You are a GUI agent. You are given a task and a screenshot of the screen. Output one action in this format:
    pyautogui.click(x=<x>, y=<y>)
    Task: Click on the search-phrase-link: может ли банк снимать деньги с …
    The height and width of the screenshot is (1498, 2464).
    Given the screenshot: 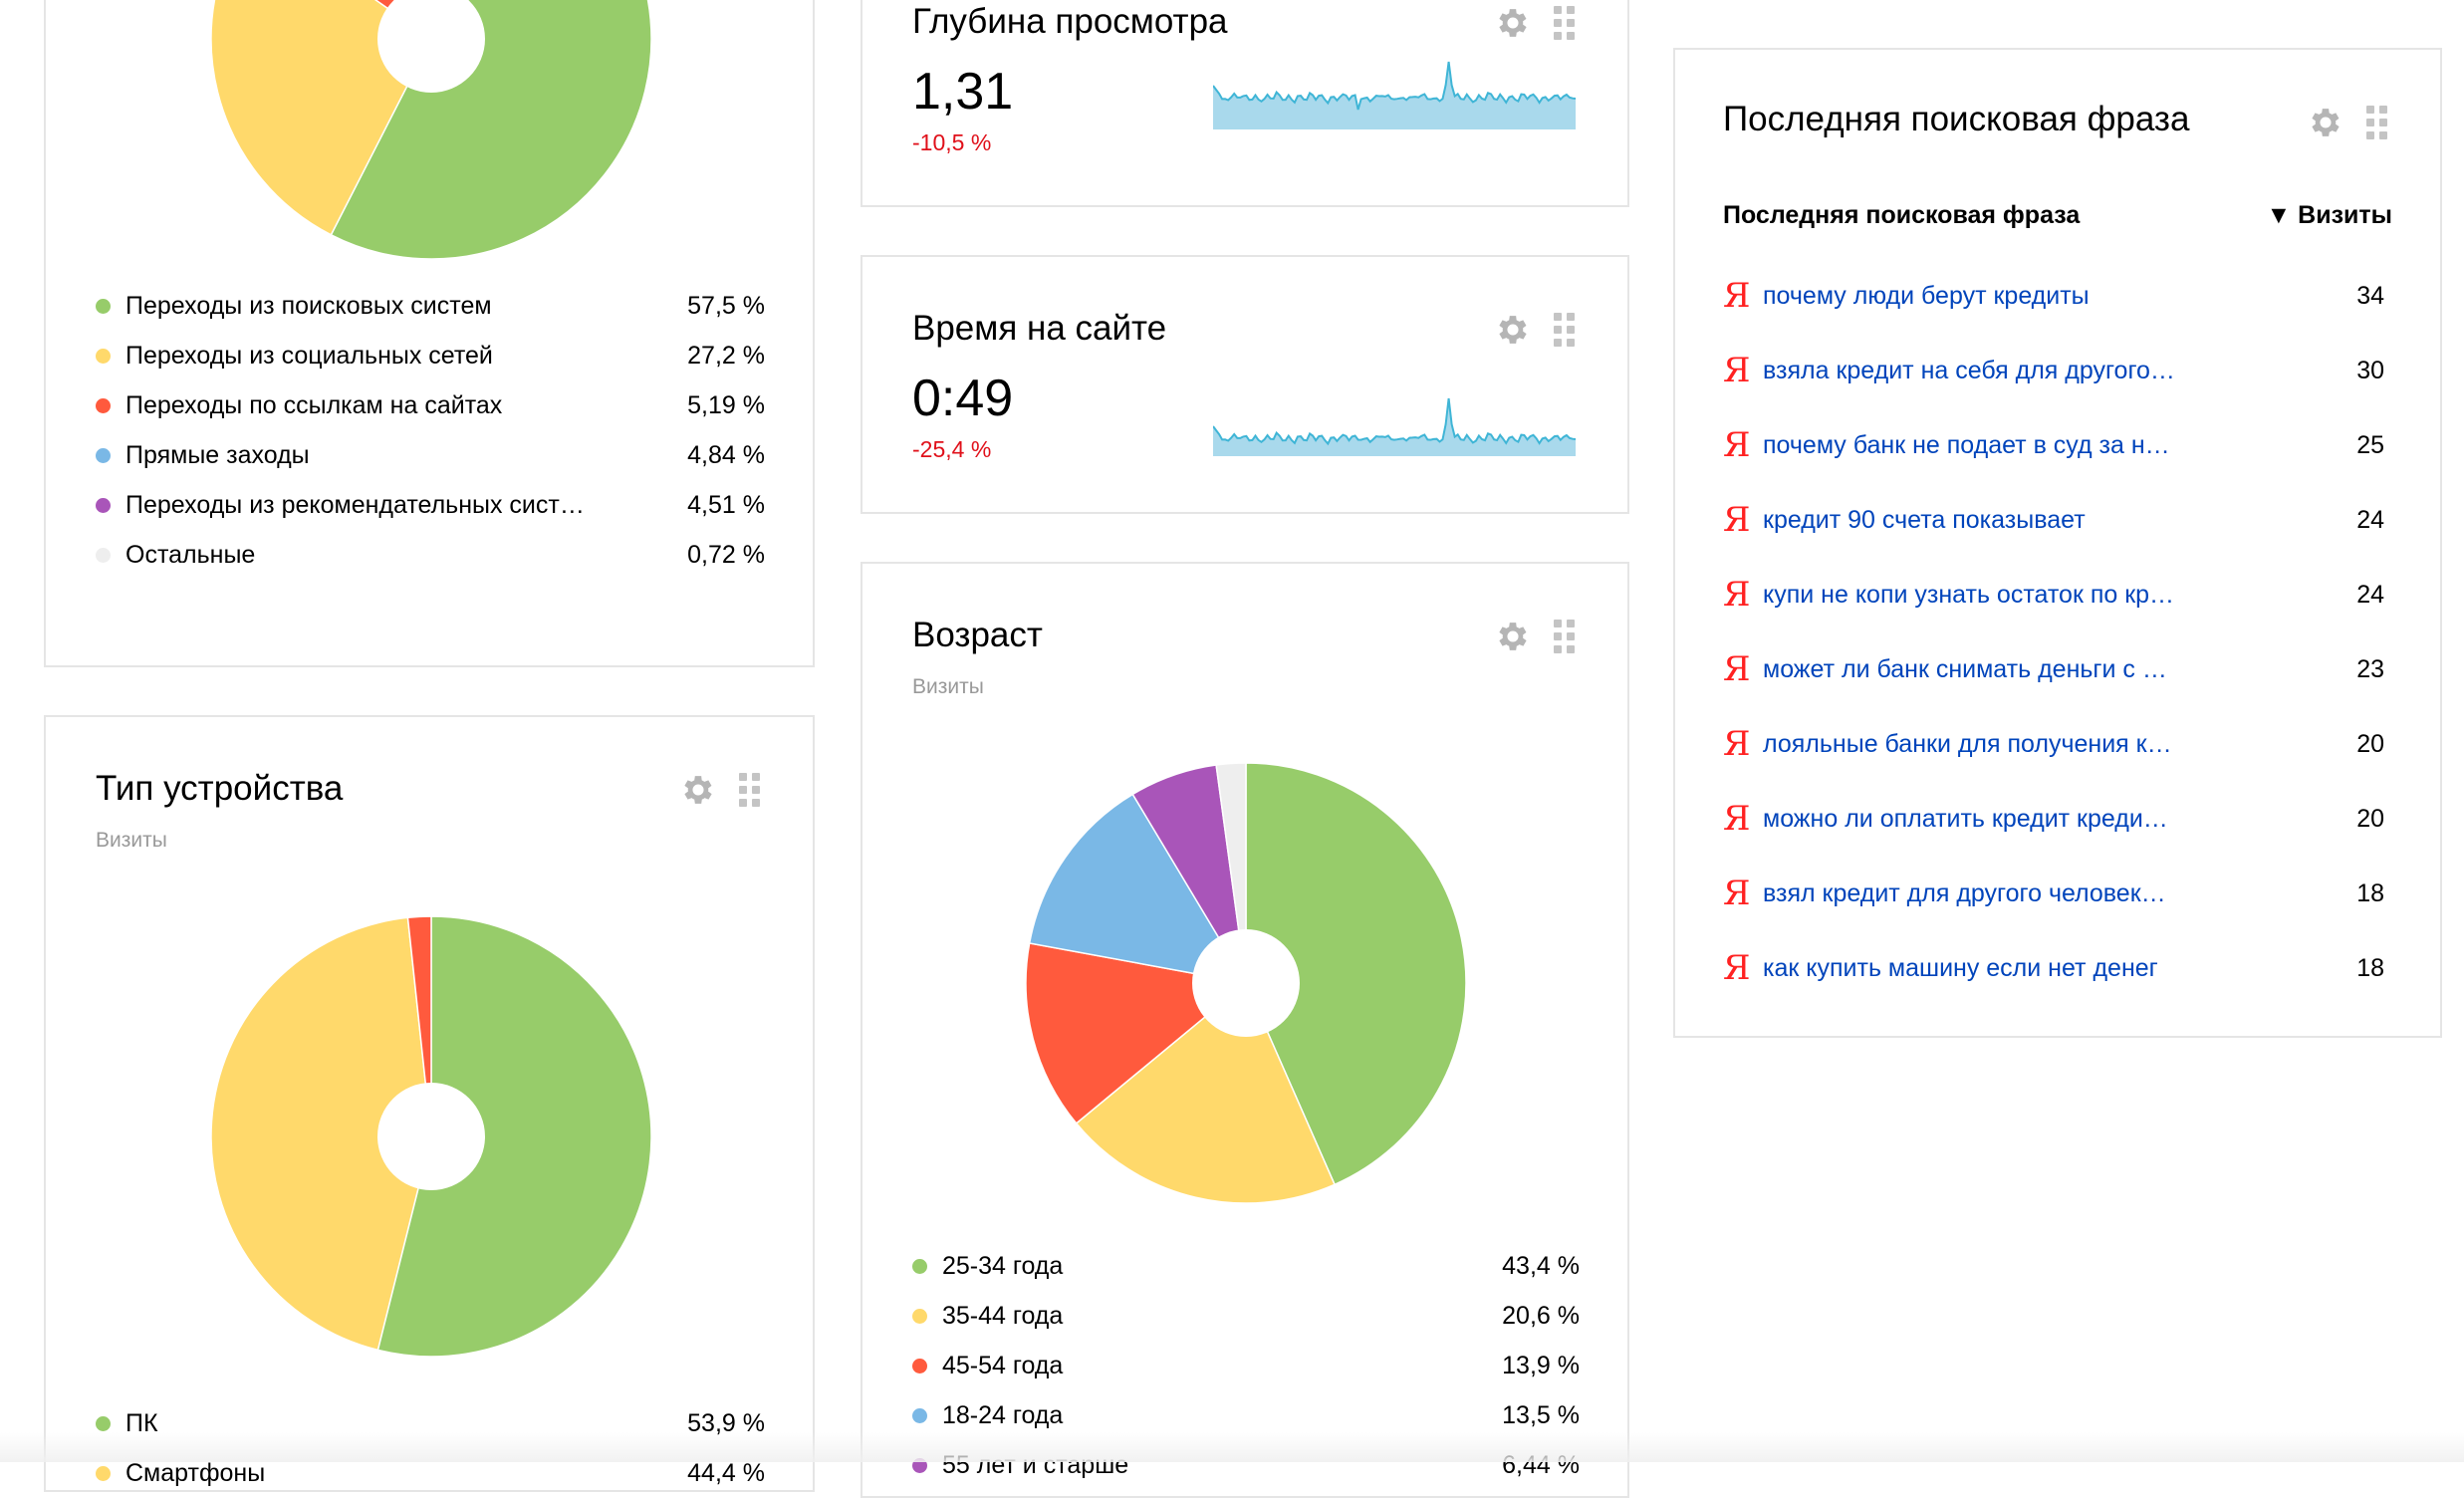 What is the action you would take?
    pyautogui.click(x=1965, y=668)
    